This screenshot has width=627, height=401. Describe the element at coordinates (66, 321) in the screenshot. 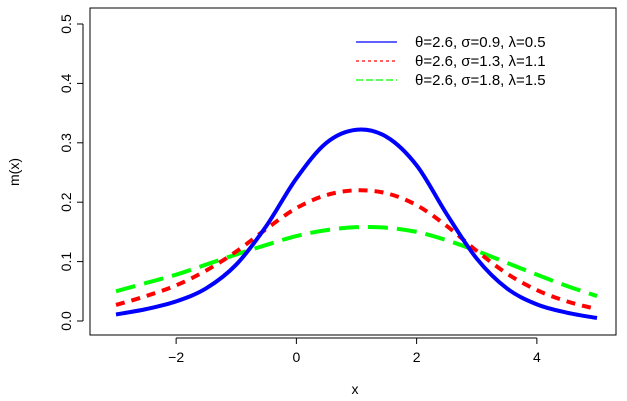

I see `y-tick-label: 0.0` at that location.